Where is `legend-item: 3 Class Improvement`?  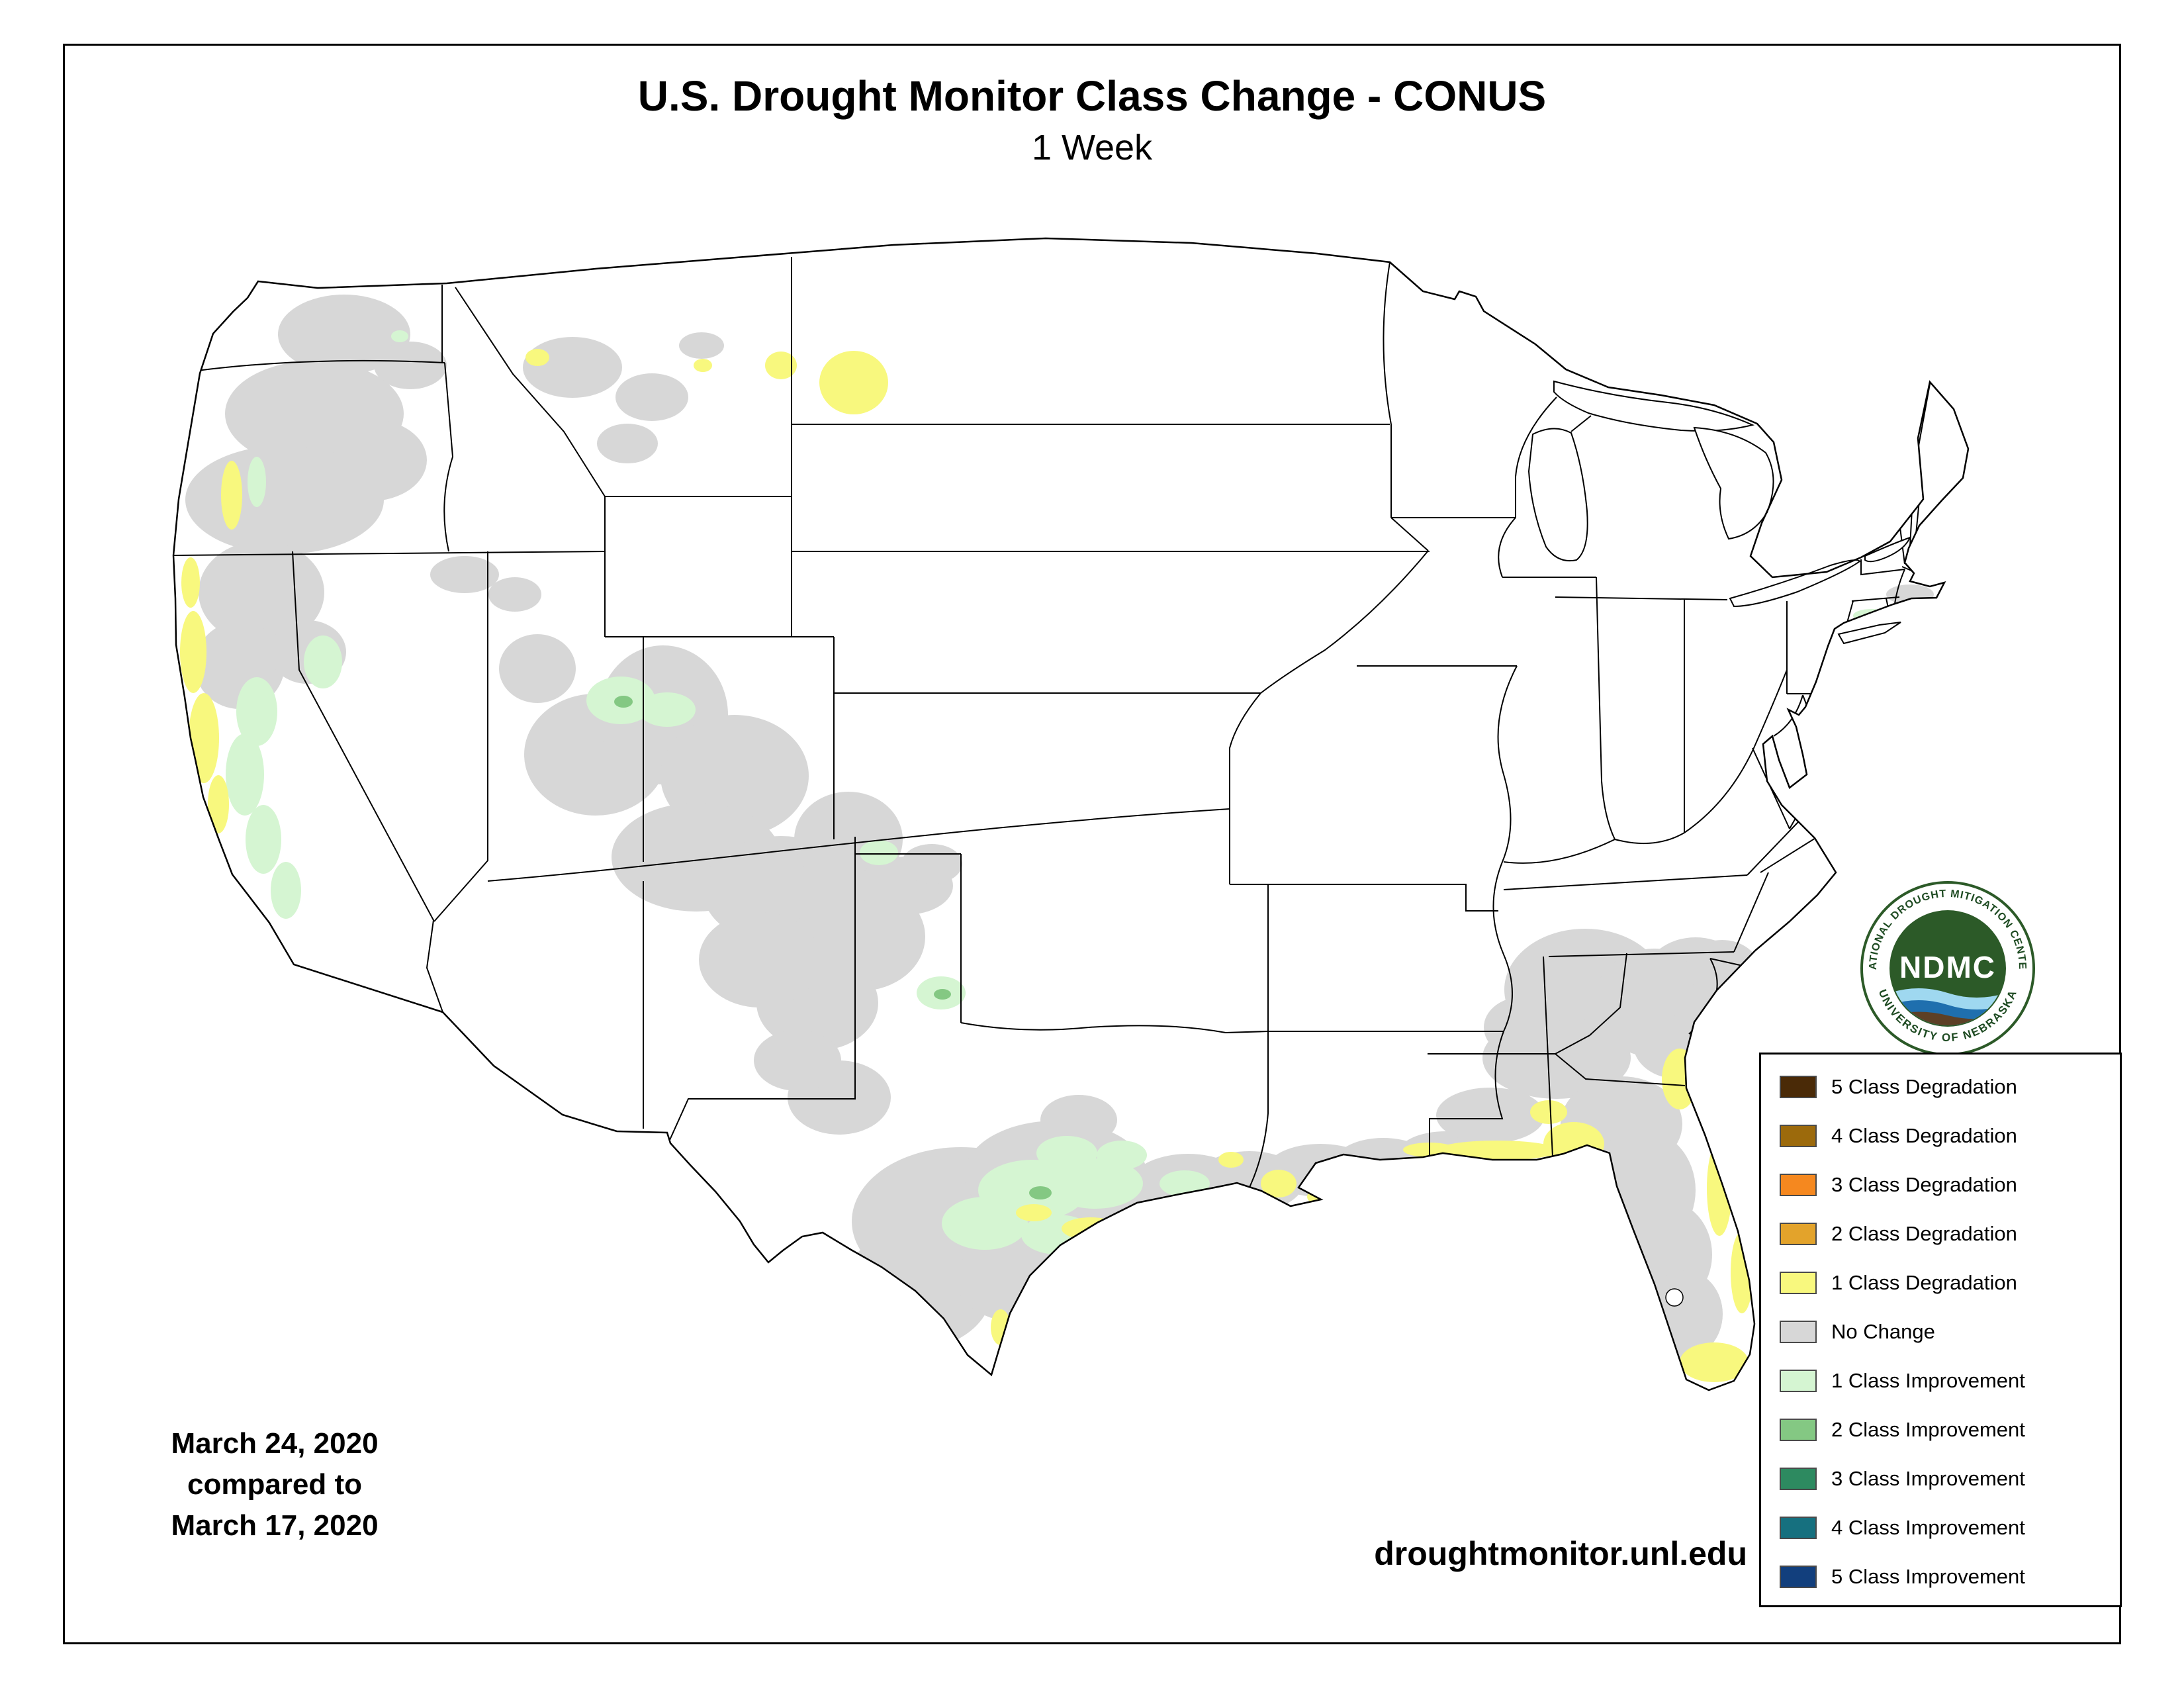
legend-item: 3 Class Improvement is located at coordinates (1940, 1478).